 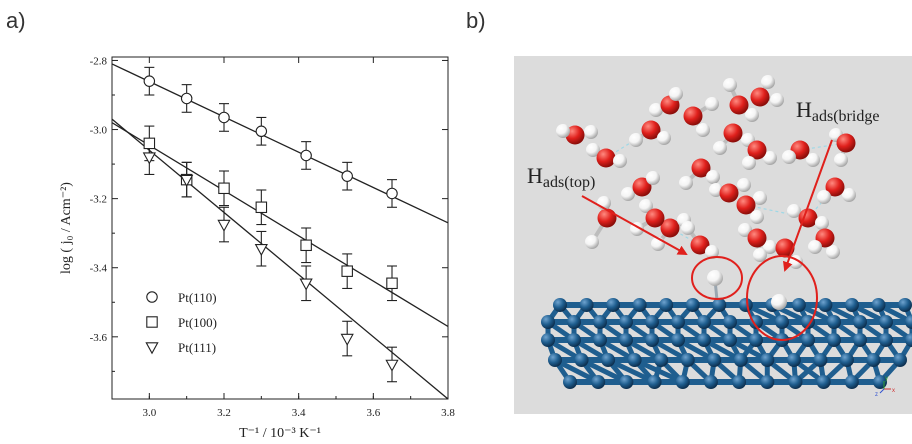 I want to click on axis-triad: x y z, so click(x=885, y=387).